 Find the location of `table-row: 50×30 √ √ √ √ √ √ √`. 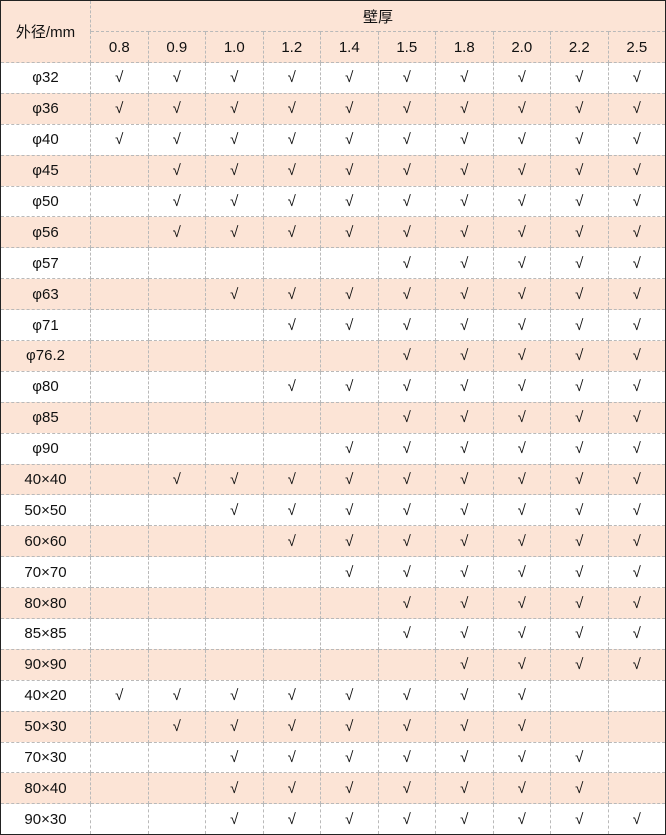

table-row: 50×30 √ √ √ √ √ √ √ is located at coordinates (333, 726).